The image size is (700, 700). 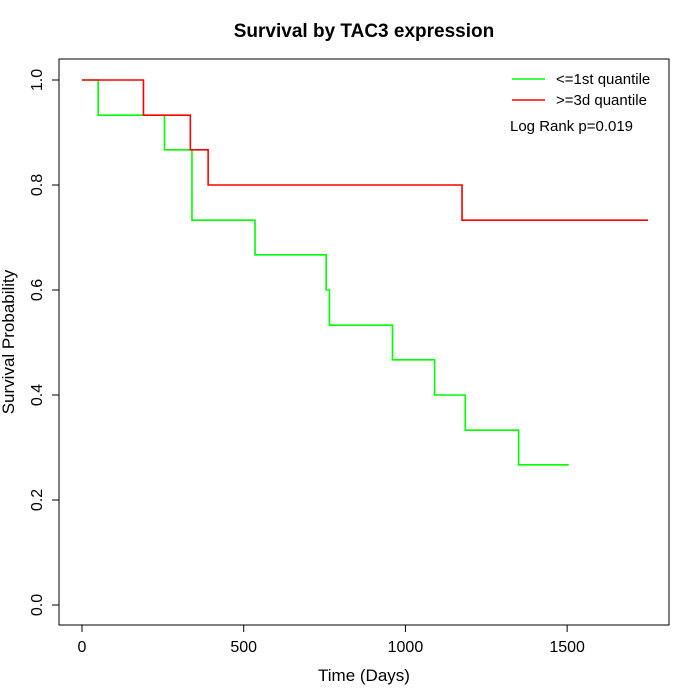 What do you see at coordinates (364, 675) in the screenshot?
I see `x-axis-label: Time (Days)` at bounding box center [364, 675].